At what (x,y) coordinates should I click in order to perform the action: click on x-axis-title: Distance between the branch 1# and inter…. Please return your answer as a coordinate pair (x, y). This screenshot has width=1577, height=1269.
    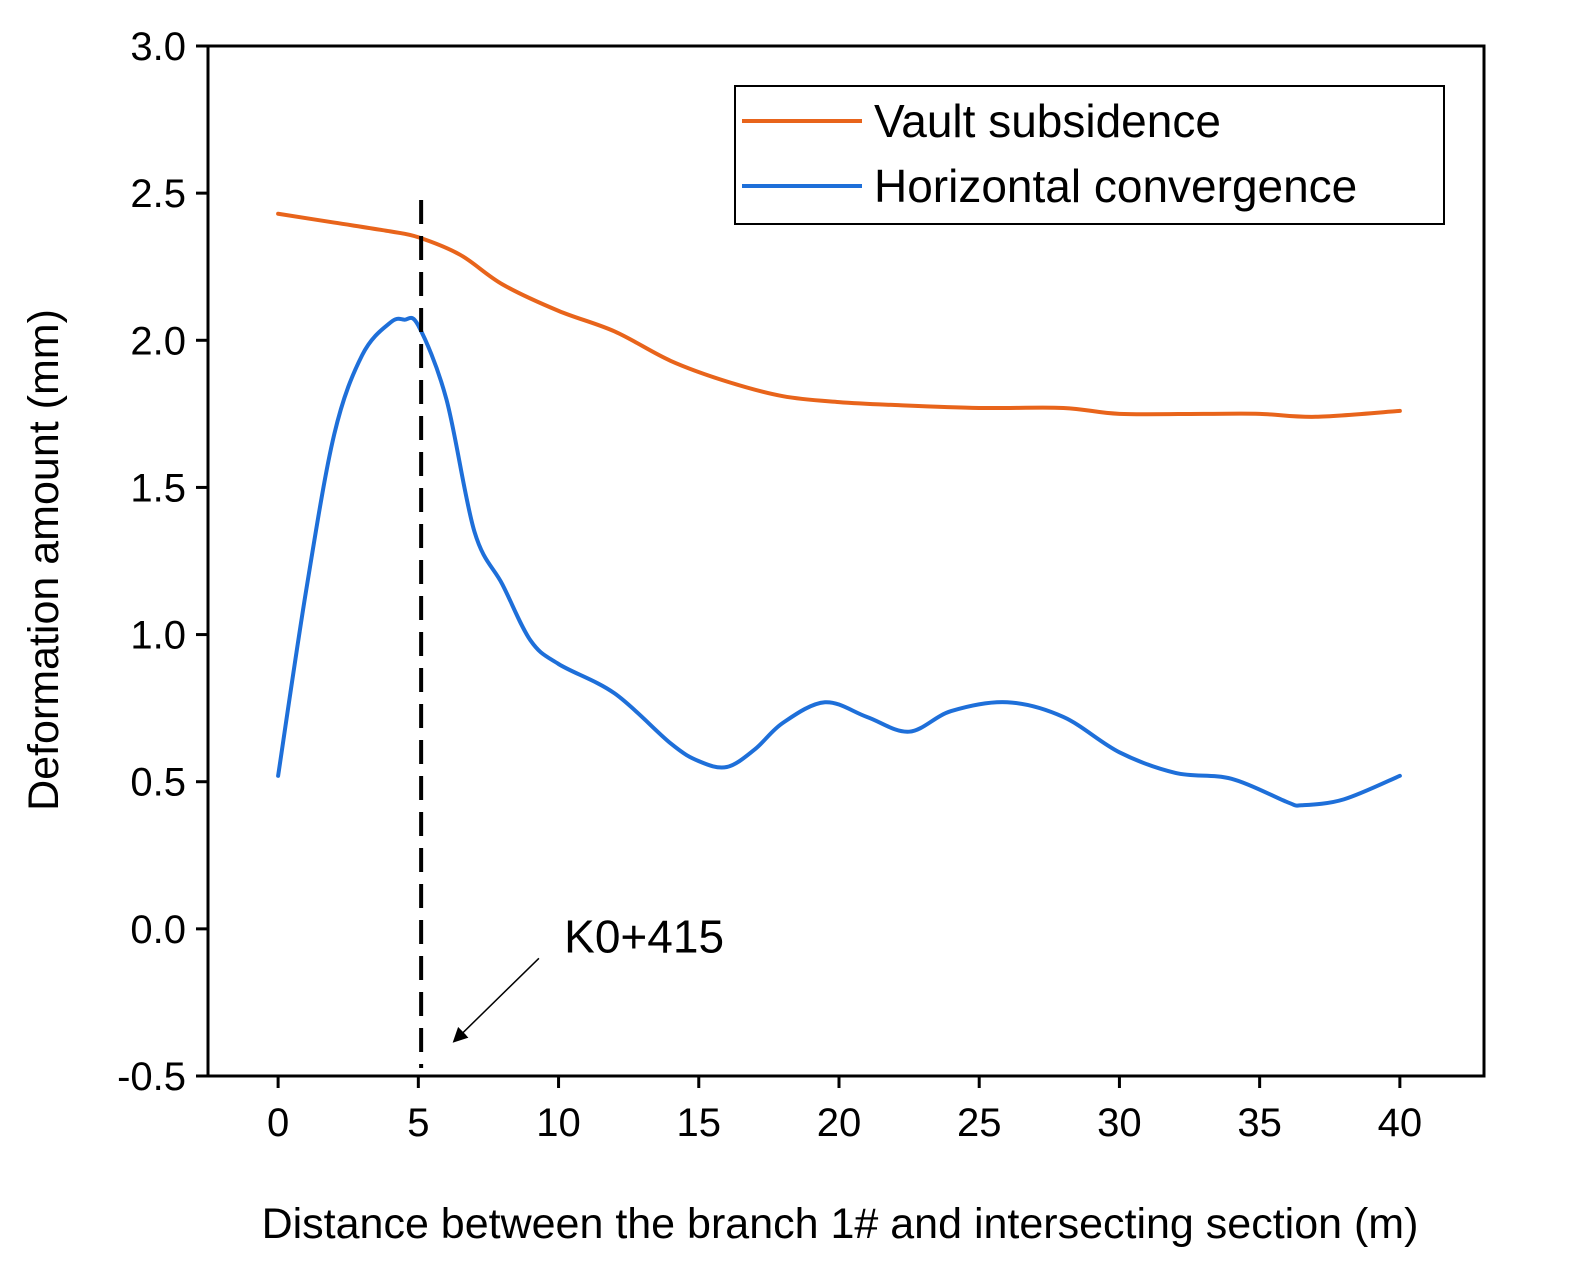
    Looking at the image, I should click on (840, 1224).